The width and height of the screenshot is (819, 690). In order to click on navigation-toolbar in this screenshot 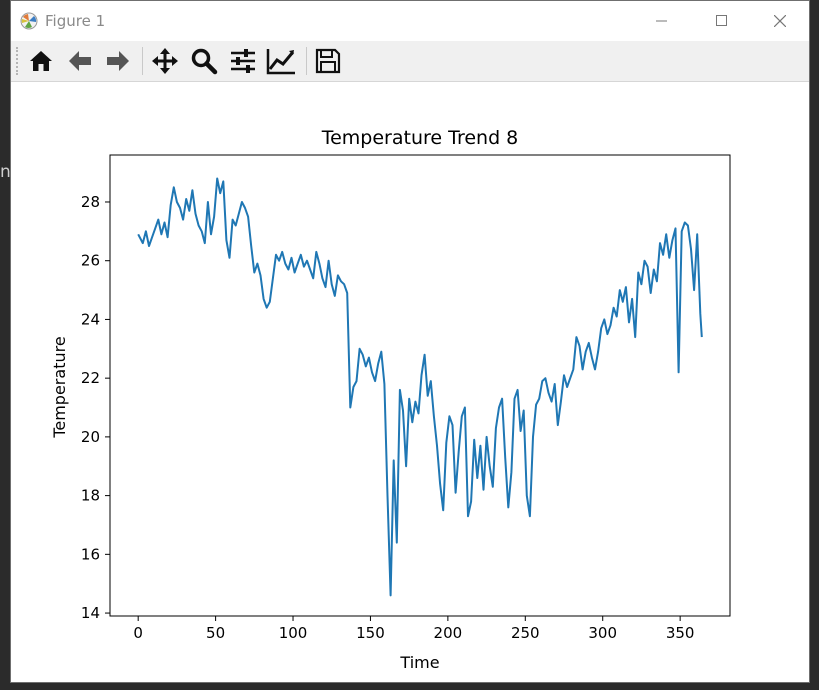, I will do `click(410, 61)`.